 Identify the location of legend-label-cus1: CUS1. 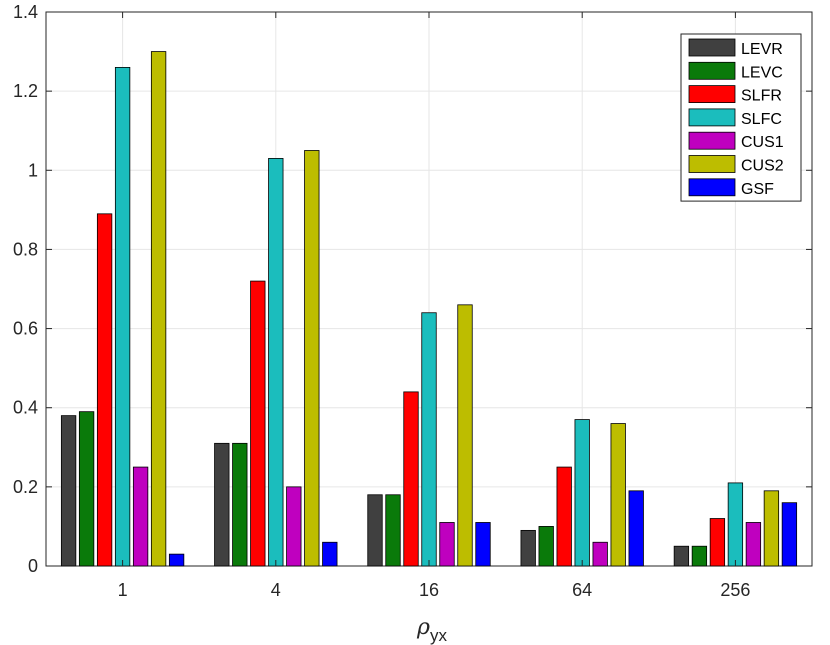
(762, 142).